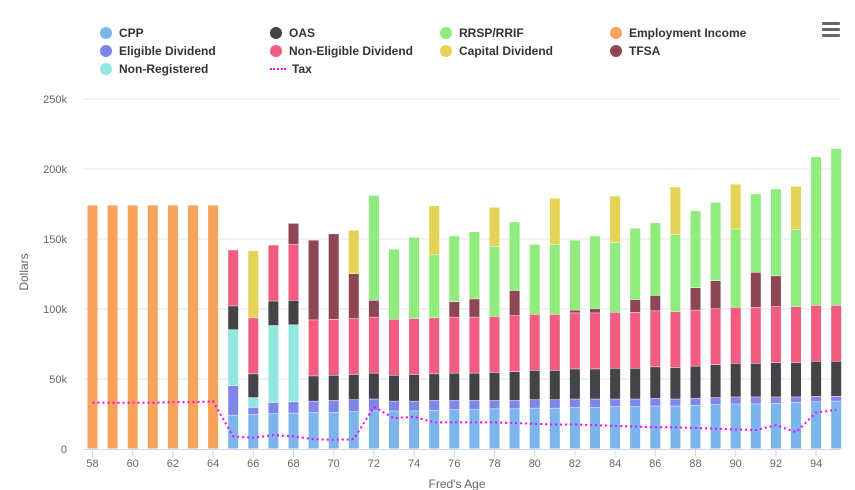 The width and height of the screenshot is (855, 490). What do you see at coordinates (341, 51) in the screenshot?
I see `legend-item-non_eligible: Non-Eligible Dividend` at bounding box center [341, 51].